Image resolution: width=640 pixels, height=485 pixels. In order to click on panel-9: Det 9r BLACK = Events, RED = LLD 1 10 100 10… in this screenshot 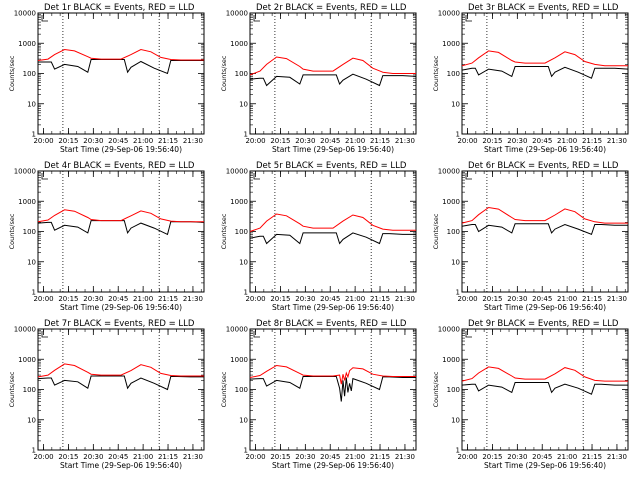, I will do `click(530, 394)`.